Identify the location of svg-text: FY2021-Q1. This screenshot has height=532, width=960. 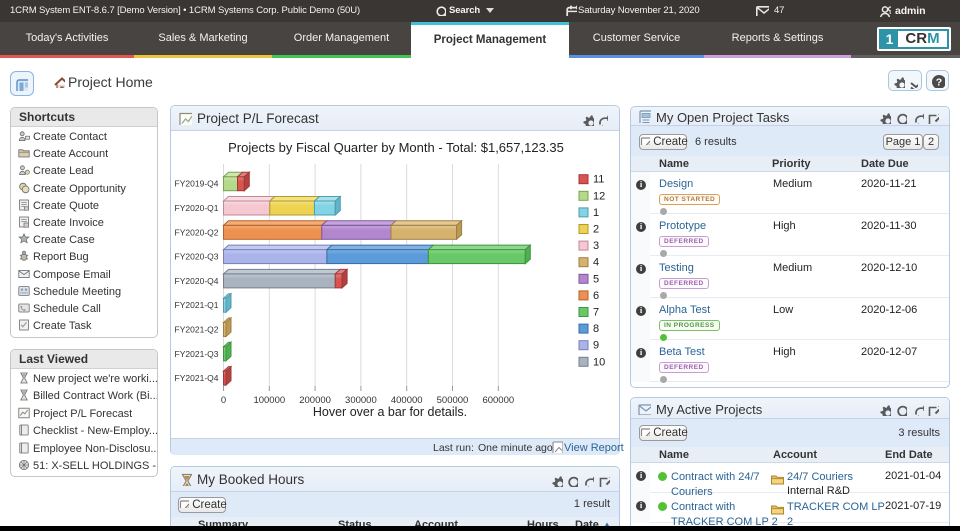
(197, 305).